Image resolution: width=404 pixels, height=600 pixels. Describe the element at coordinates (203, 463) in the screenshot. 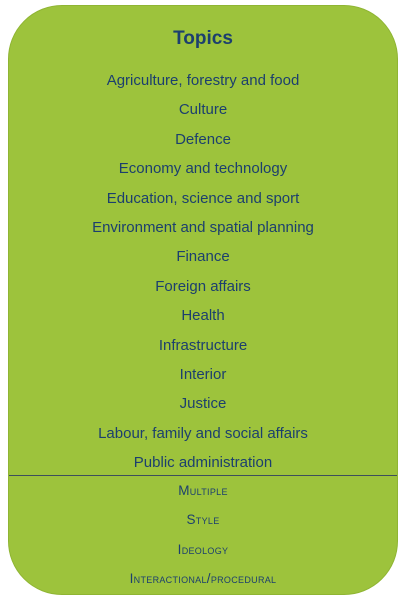

I see `topic-item-public-administration: Public administration` at that location.